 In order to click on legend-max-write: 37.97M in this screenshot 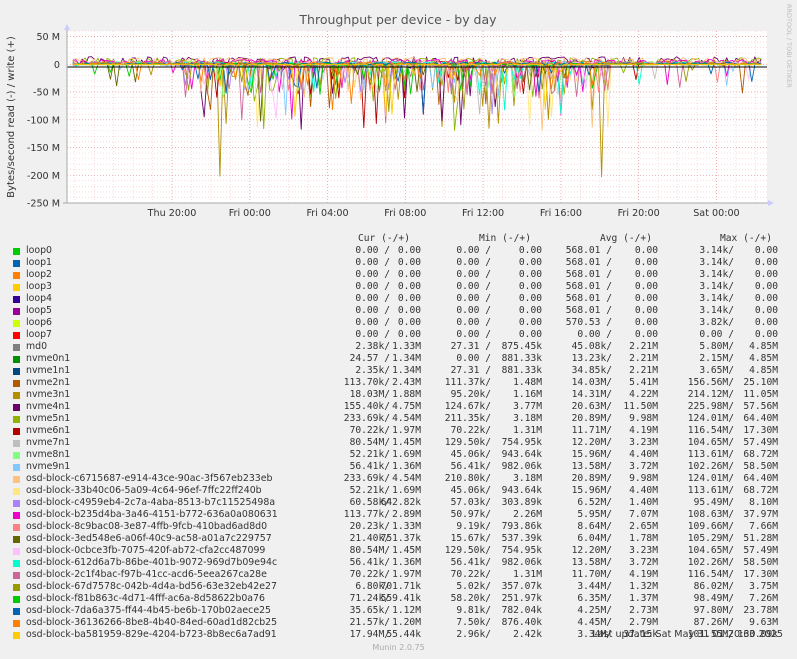, I will do `click(760, 514)`.